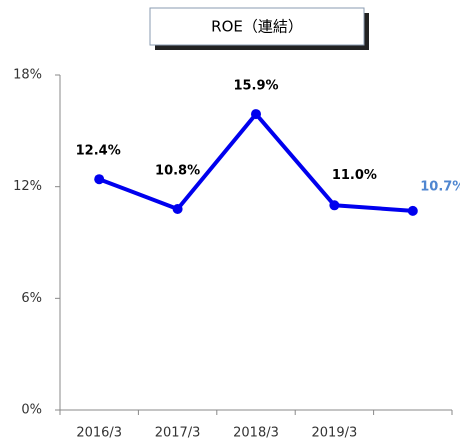  I want to click on y-tick-label: 18%, so click(27, 75).